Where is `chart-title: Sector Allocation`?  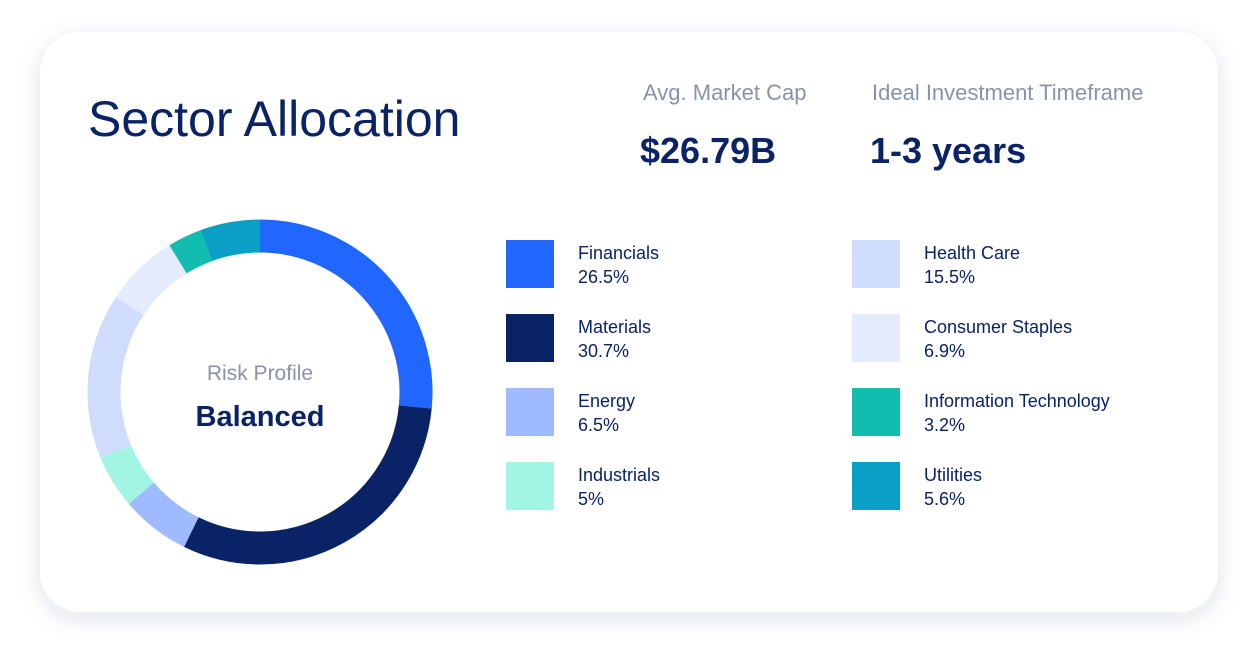 chart-title: Sector Allocation is located at coordinates (274, 119).